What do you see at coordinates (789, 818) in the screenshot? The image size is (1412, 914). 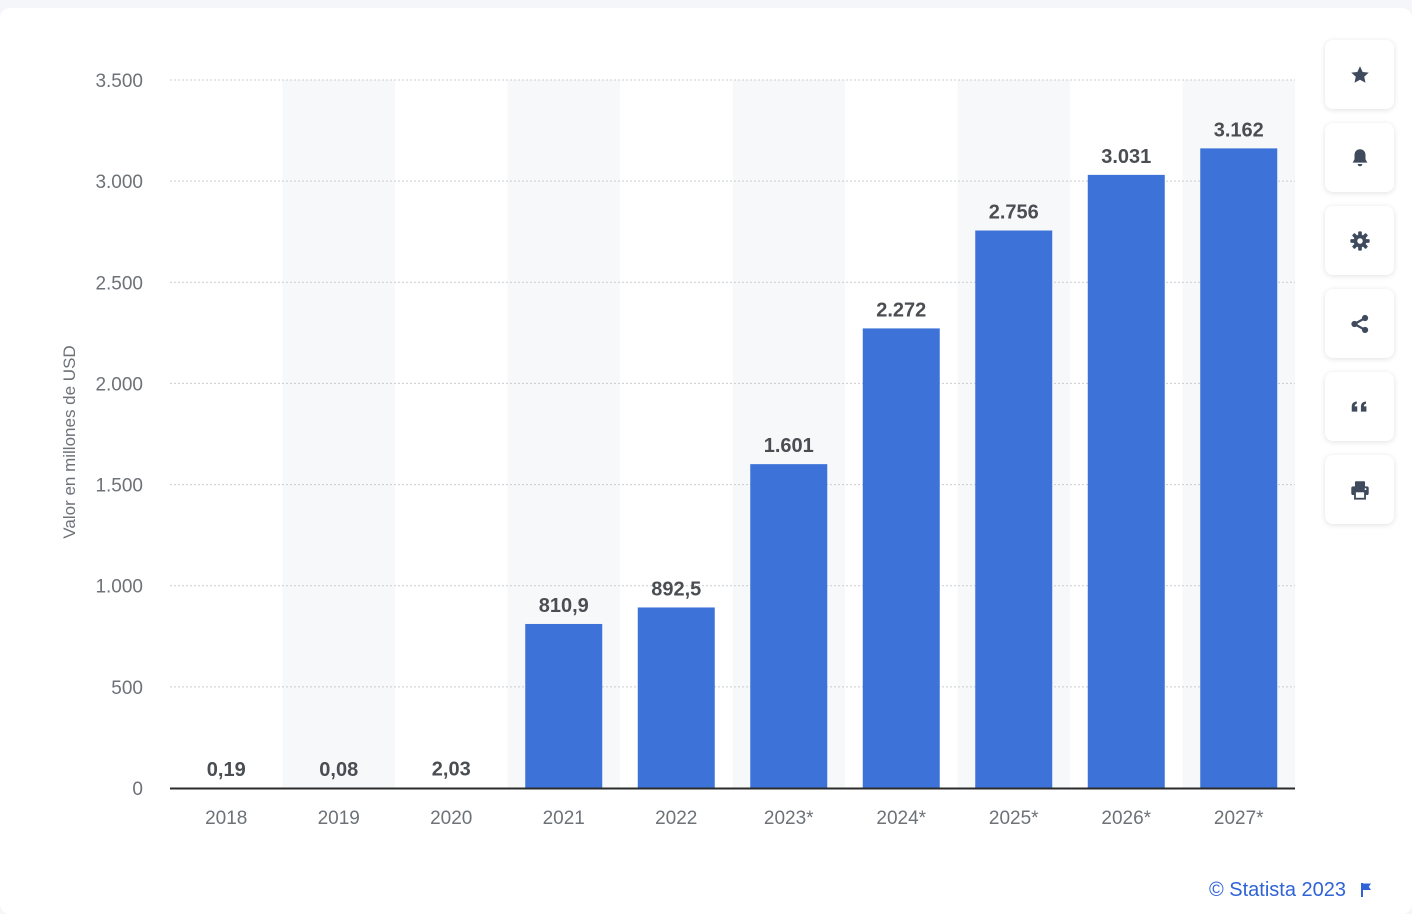 I see `x-tick-label: 2023*` at bounding box center [789, 818].